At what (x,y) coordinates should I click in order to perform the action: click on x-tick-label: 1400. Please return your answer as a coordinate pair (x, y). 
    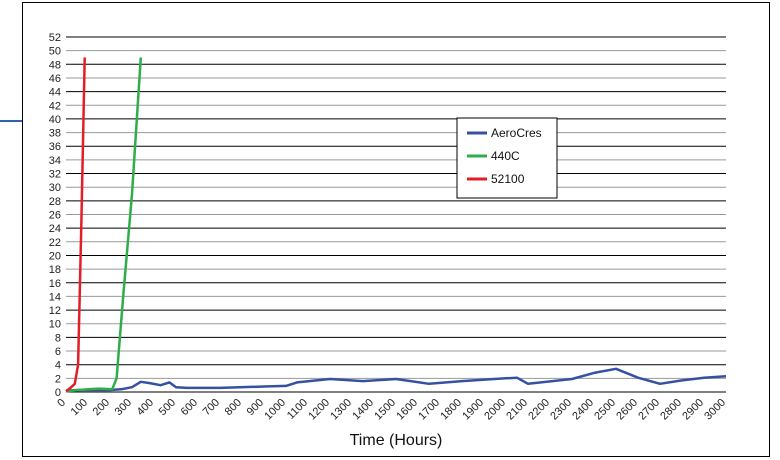
    Looking at the image, I should click on (363, 410).